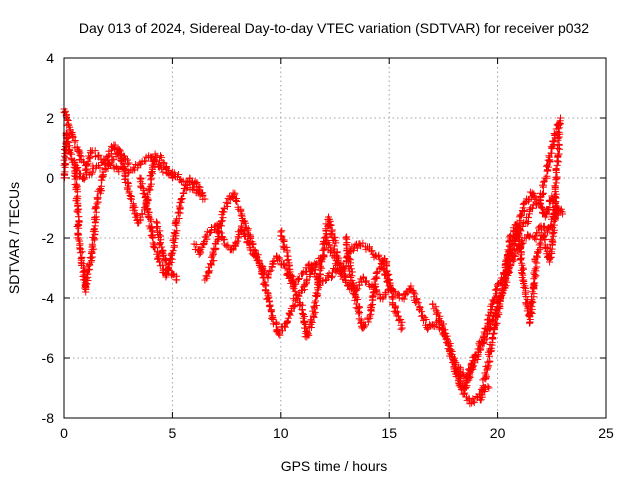 Image resolution: width=640 pixels, height=480 pixels. What do you see at coordinates (101, 220) in the screenshot?
I see `series-track-c-points` at bounding box center [101, 220].